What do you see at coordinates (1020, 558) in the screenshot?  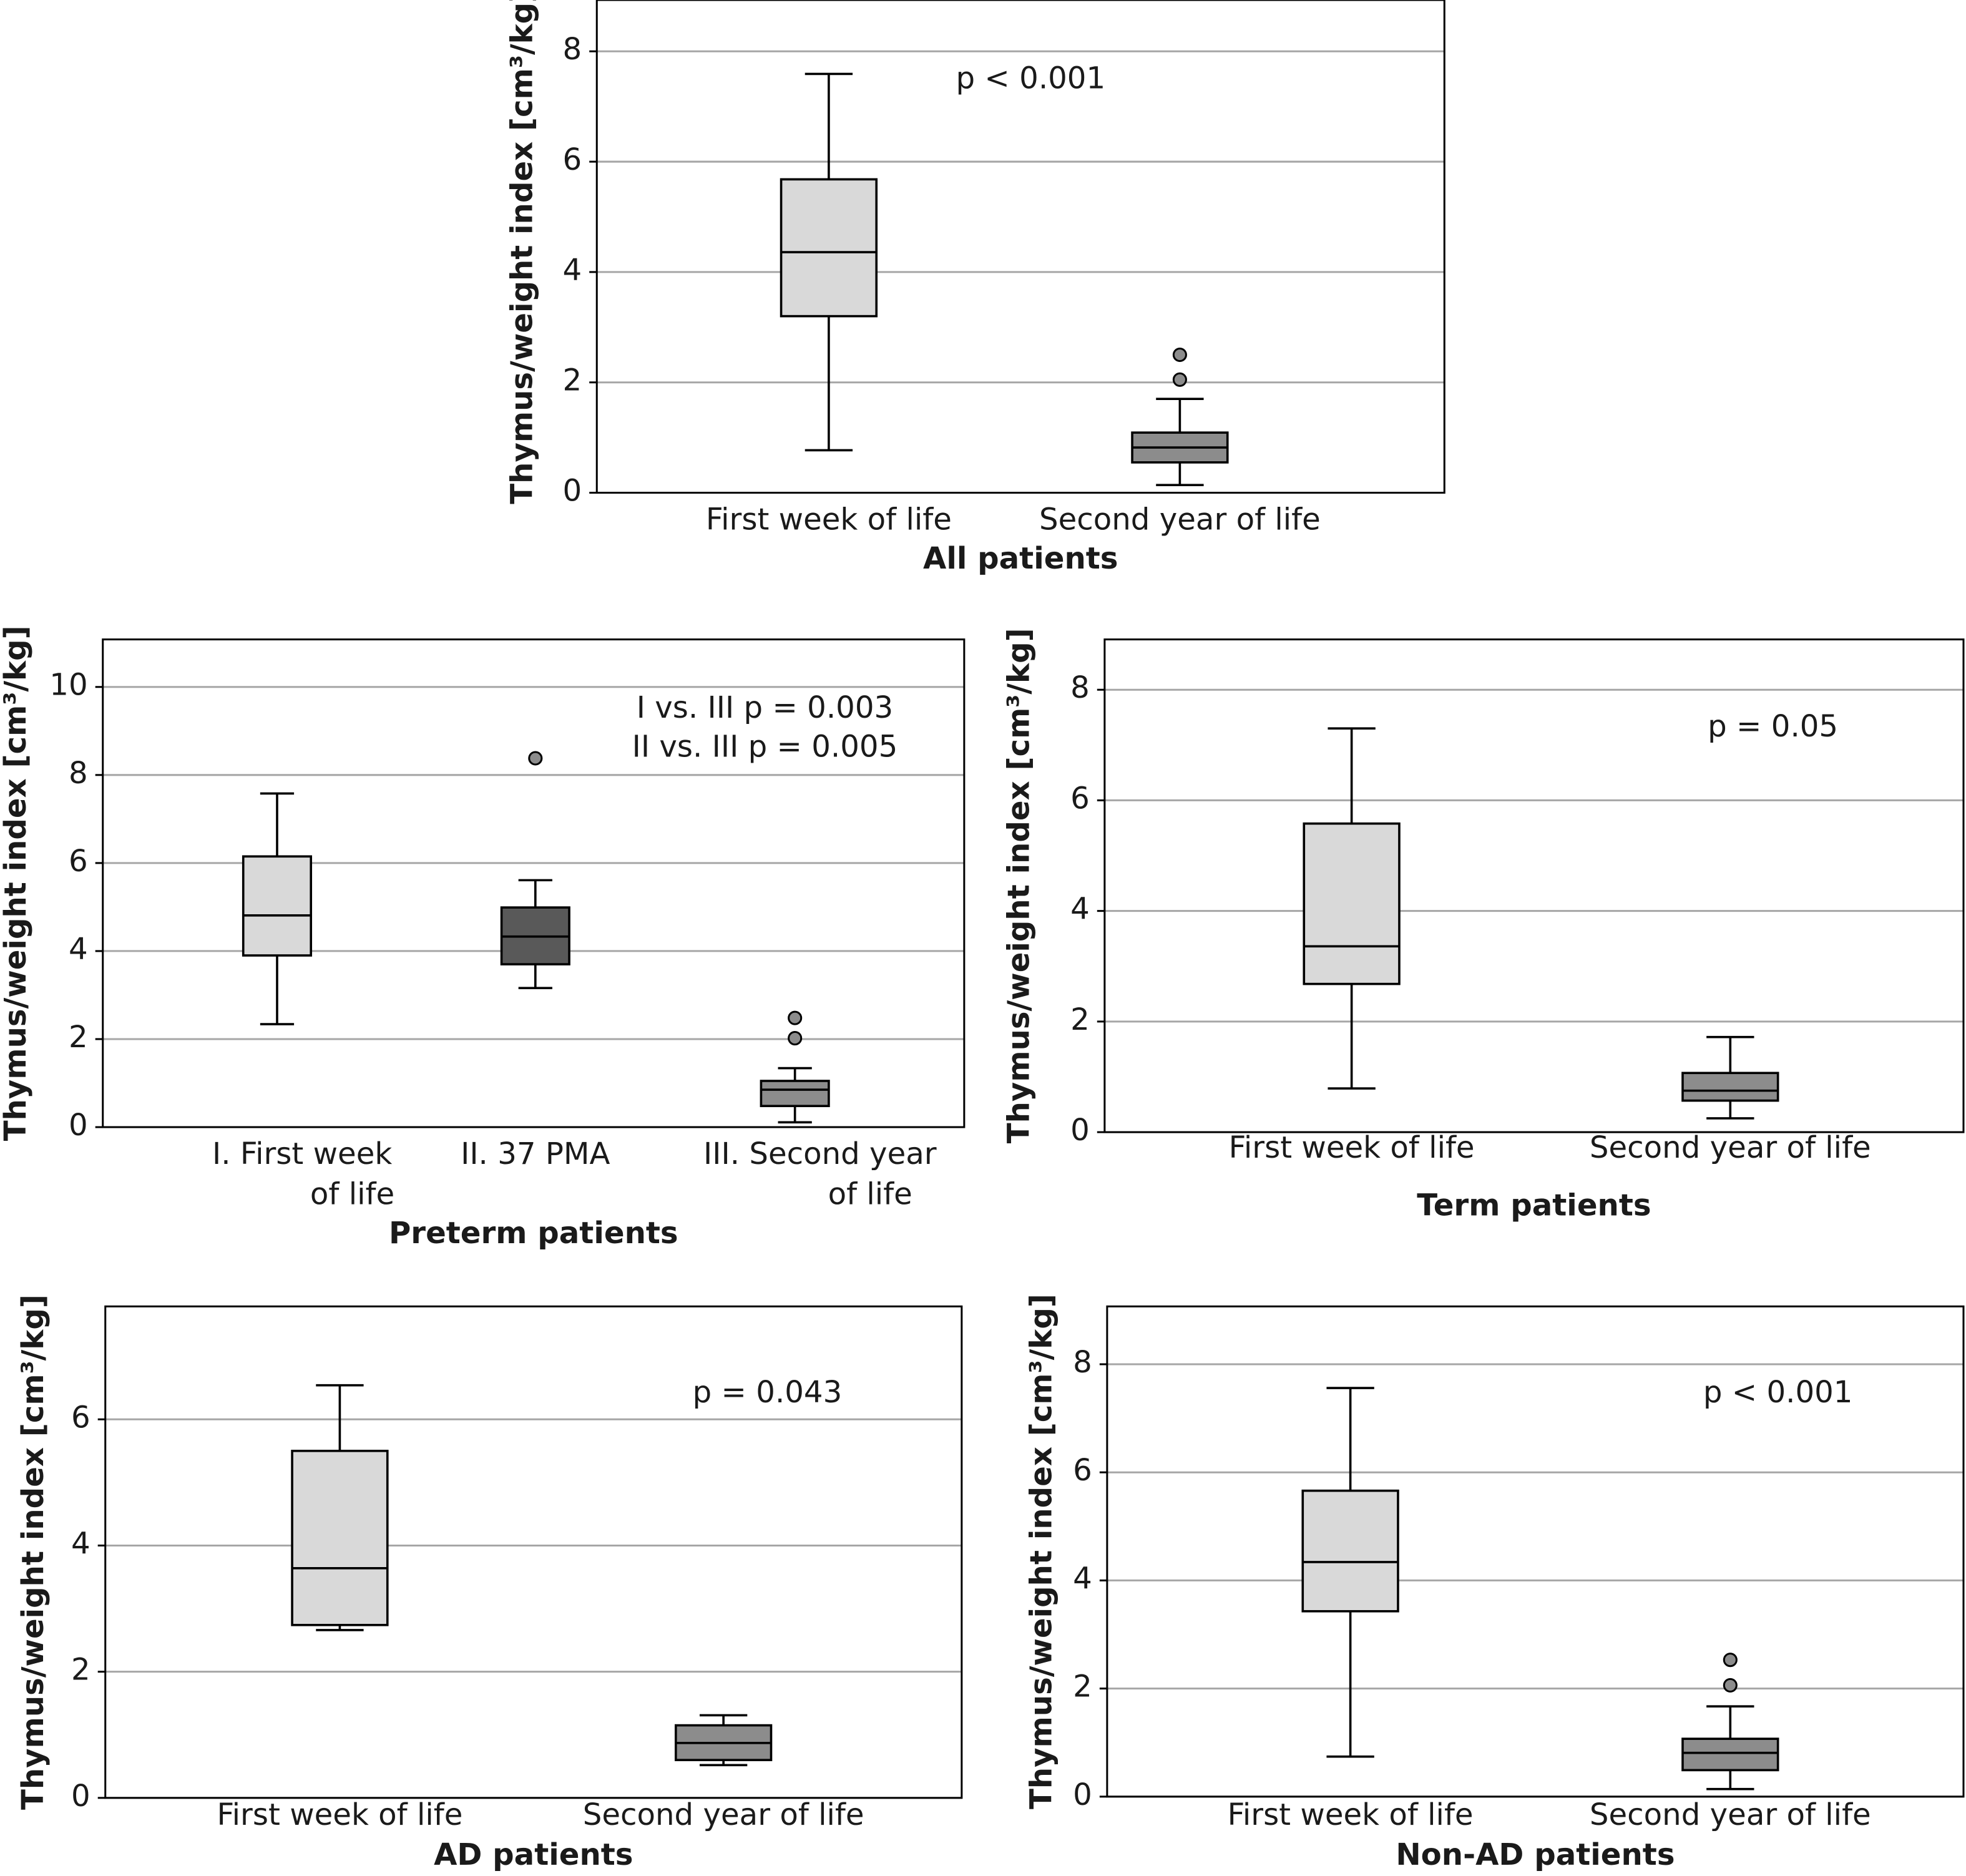 I see `chart-title: All patients` at bounding box center [1020, 558].